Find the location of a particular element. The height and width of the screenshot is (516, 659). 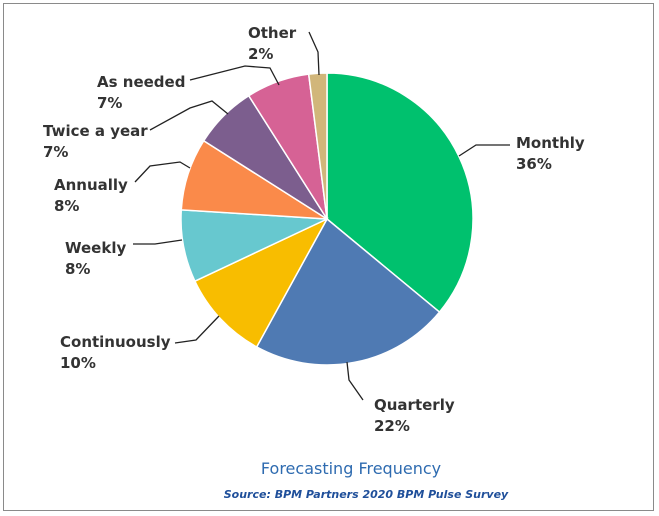

slice-label: As needed is located at coordinates (141, 82).